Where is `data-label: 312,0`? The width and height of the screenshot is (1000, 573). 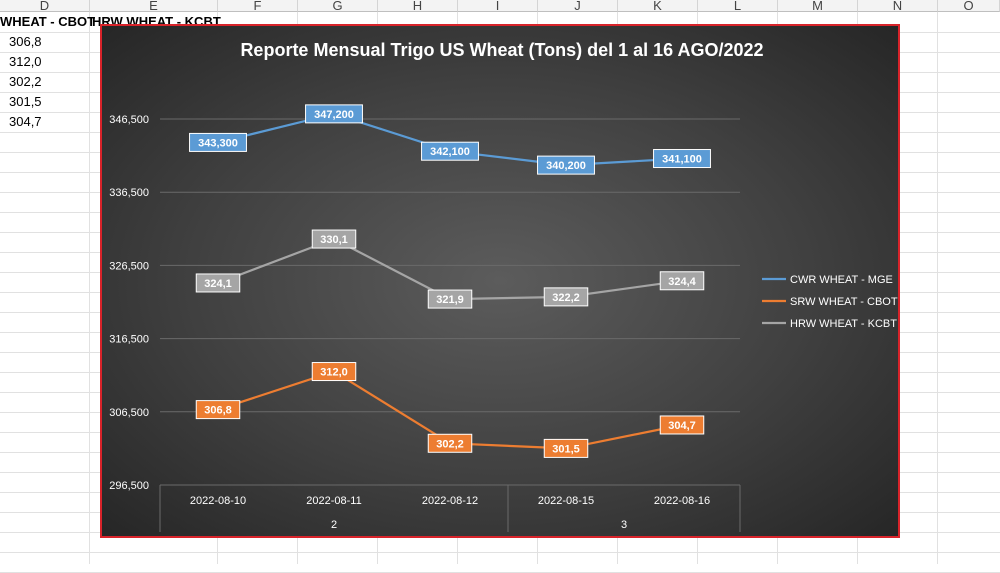 data-label: 312,0 is located at coordinates (334, 373).